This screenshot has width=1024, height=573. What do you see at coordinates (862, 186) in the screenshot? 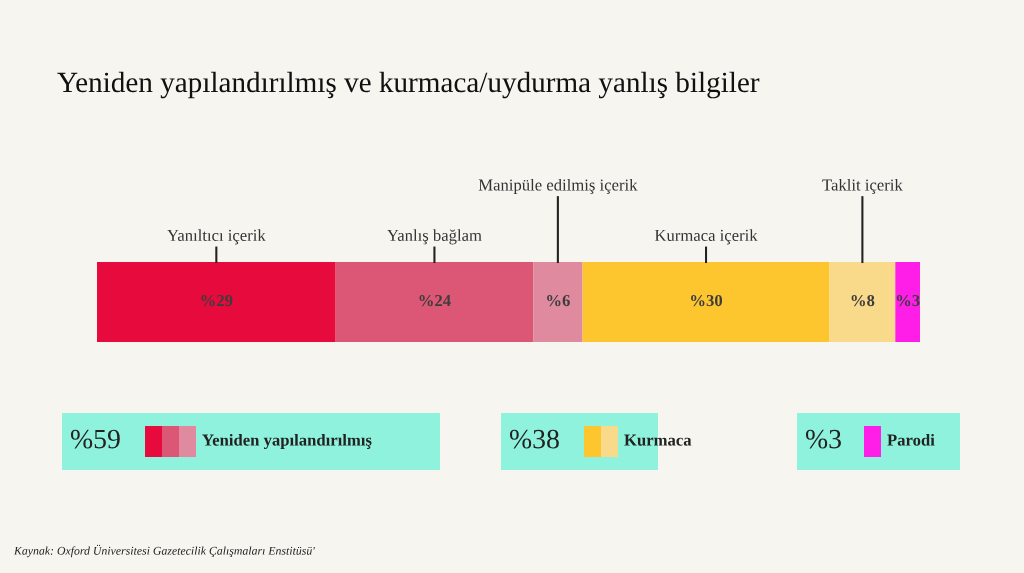
I see `text: Taklit içerik` at bounding box center [862, 186].